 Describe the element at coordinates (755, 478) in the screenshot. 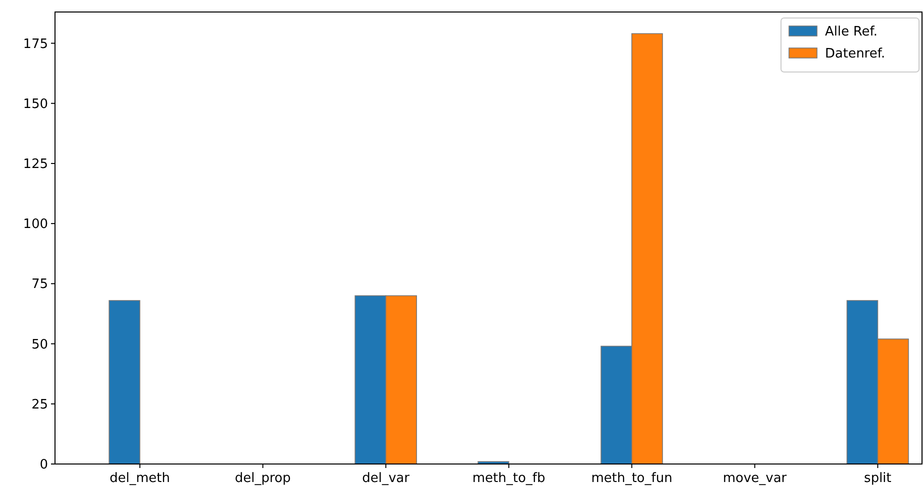

I see `x-tick-label: move_var` at that location.